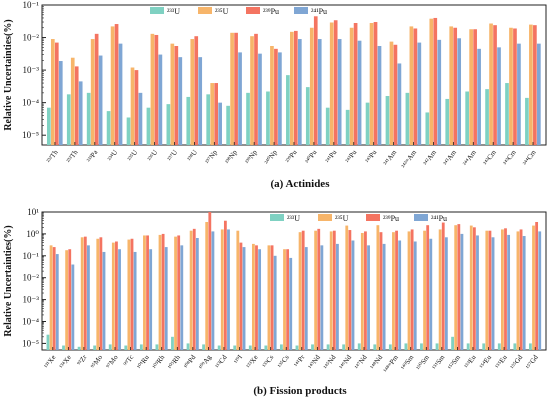 Image resolution: width=550 pixels, height=400 pixels. What do you see at coordinates (144, 361) in the screenshot?
I see `x-tick-label: ¹⁰¹Ru` at bounding box center [144, 361].